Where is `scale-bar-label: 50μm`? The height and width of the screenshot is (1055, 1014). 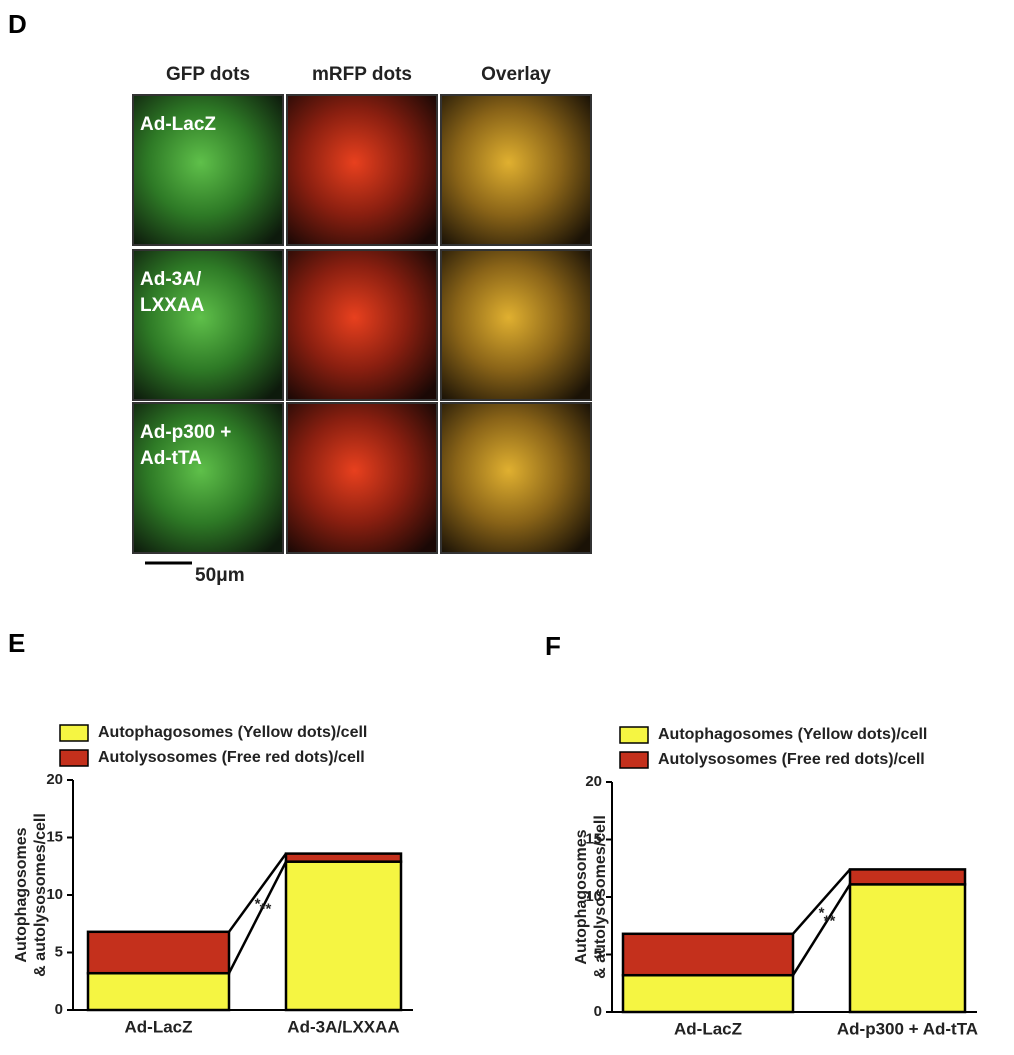 scale-bar-label: 50μm is located at coordinates (220, 575).